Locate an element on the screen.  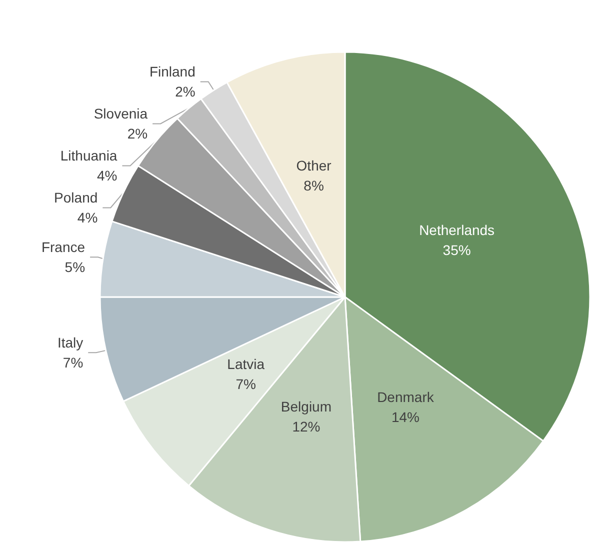
slice-label: France is located at coordinates (63, 247).